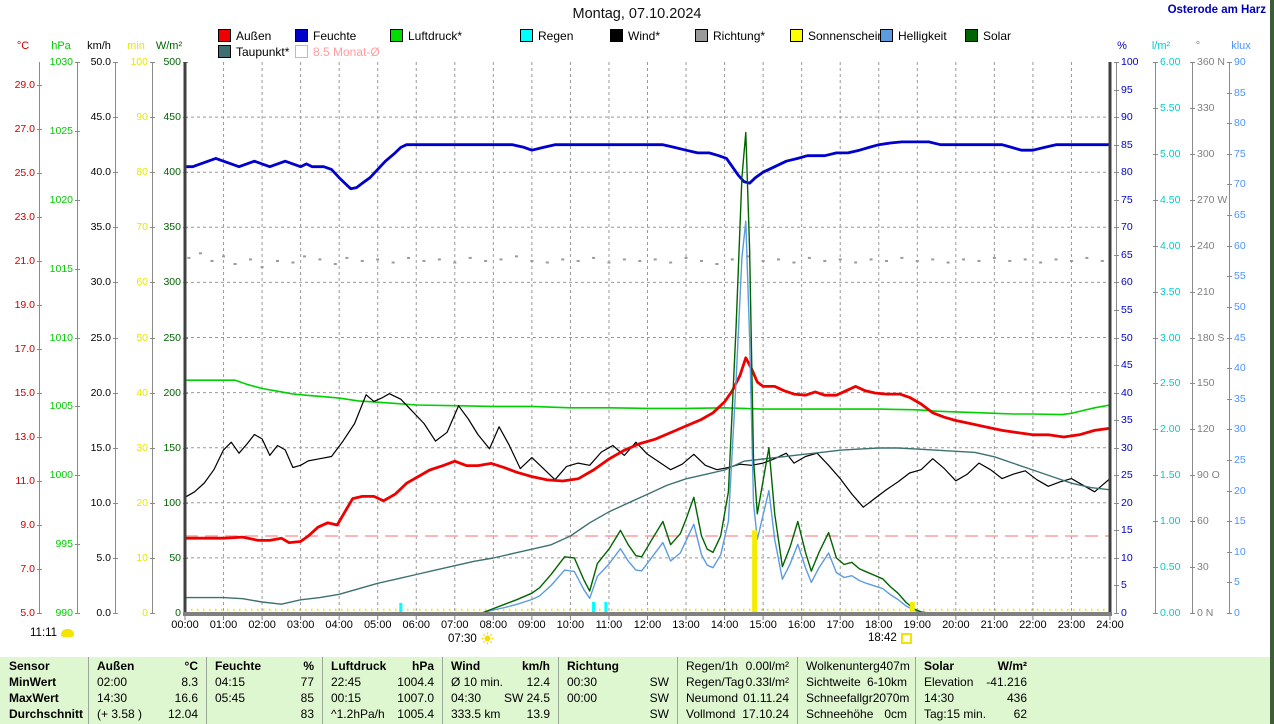 The width and height of the screenshot is (1274, 724). What do you see at coordinates (1071, 625) in the screenshot?
I see `x-axis-label: 23:00` at bounding box center [1071, 625].